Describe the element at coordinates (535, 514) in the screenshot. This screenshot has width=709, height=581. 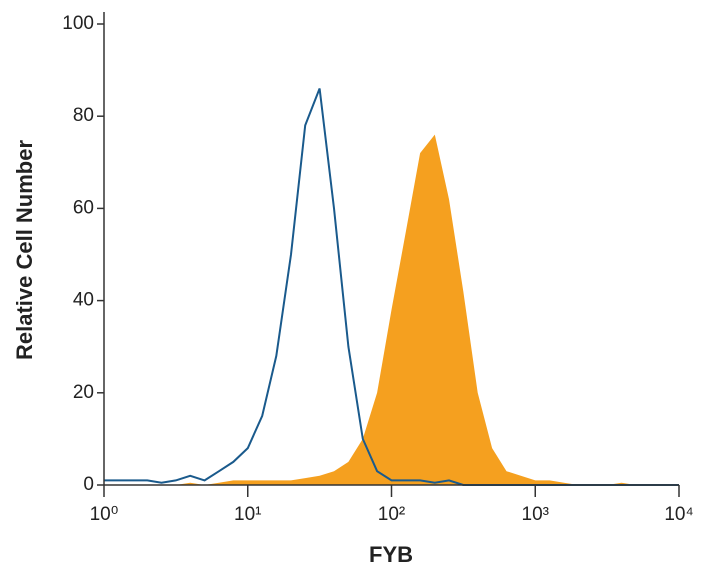
I see `x-tick-label: 10³` at that location.